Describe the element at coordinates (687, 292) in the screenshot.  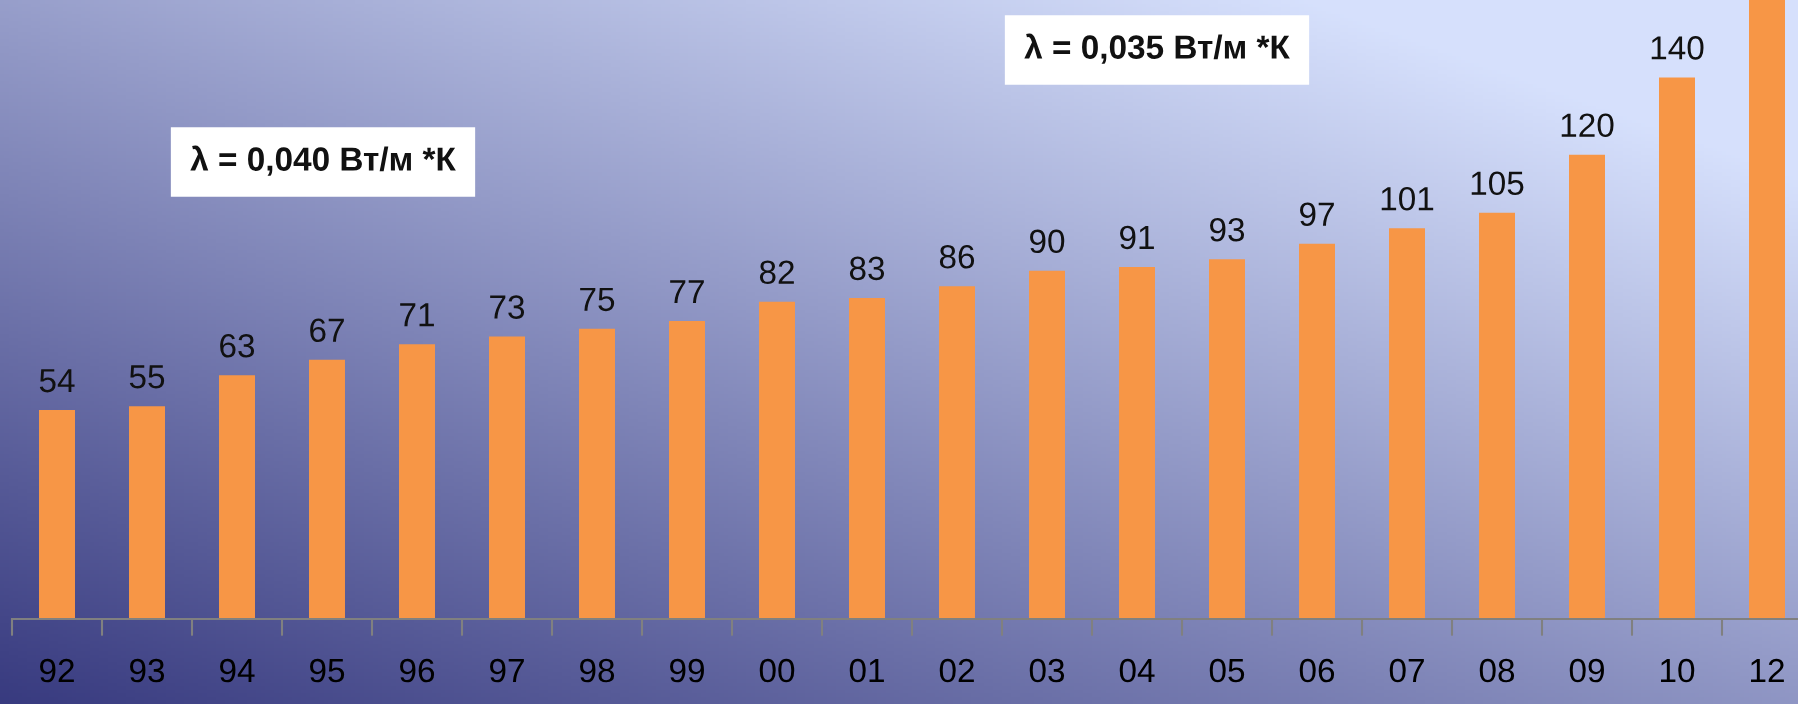
I see `data-label: 77` at that location.